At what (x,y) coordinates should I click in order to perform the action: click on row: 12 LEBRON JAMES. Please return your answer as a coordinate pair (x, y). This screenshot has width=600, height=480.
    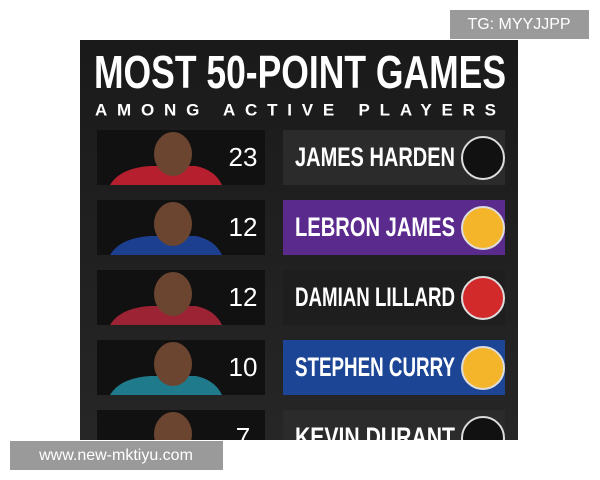
    Looking at the image, I should click on (301, 227).